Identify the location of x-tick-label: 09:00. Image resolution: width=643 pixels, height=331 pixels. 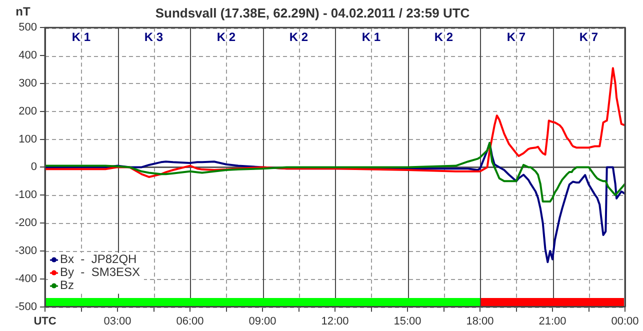
(262, 321).